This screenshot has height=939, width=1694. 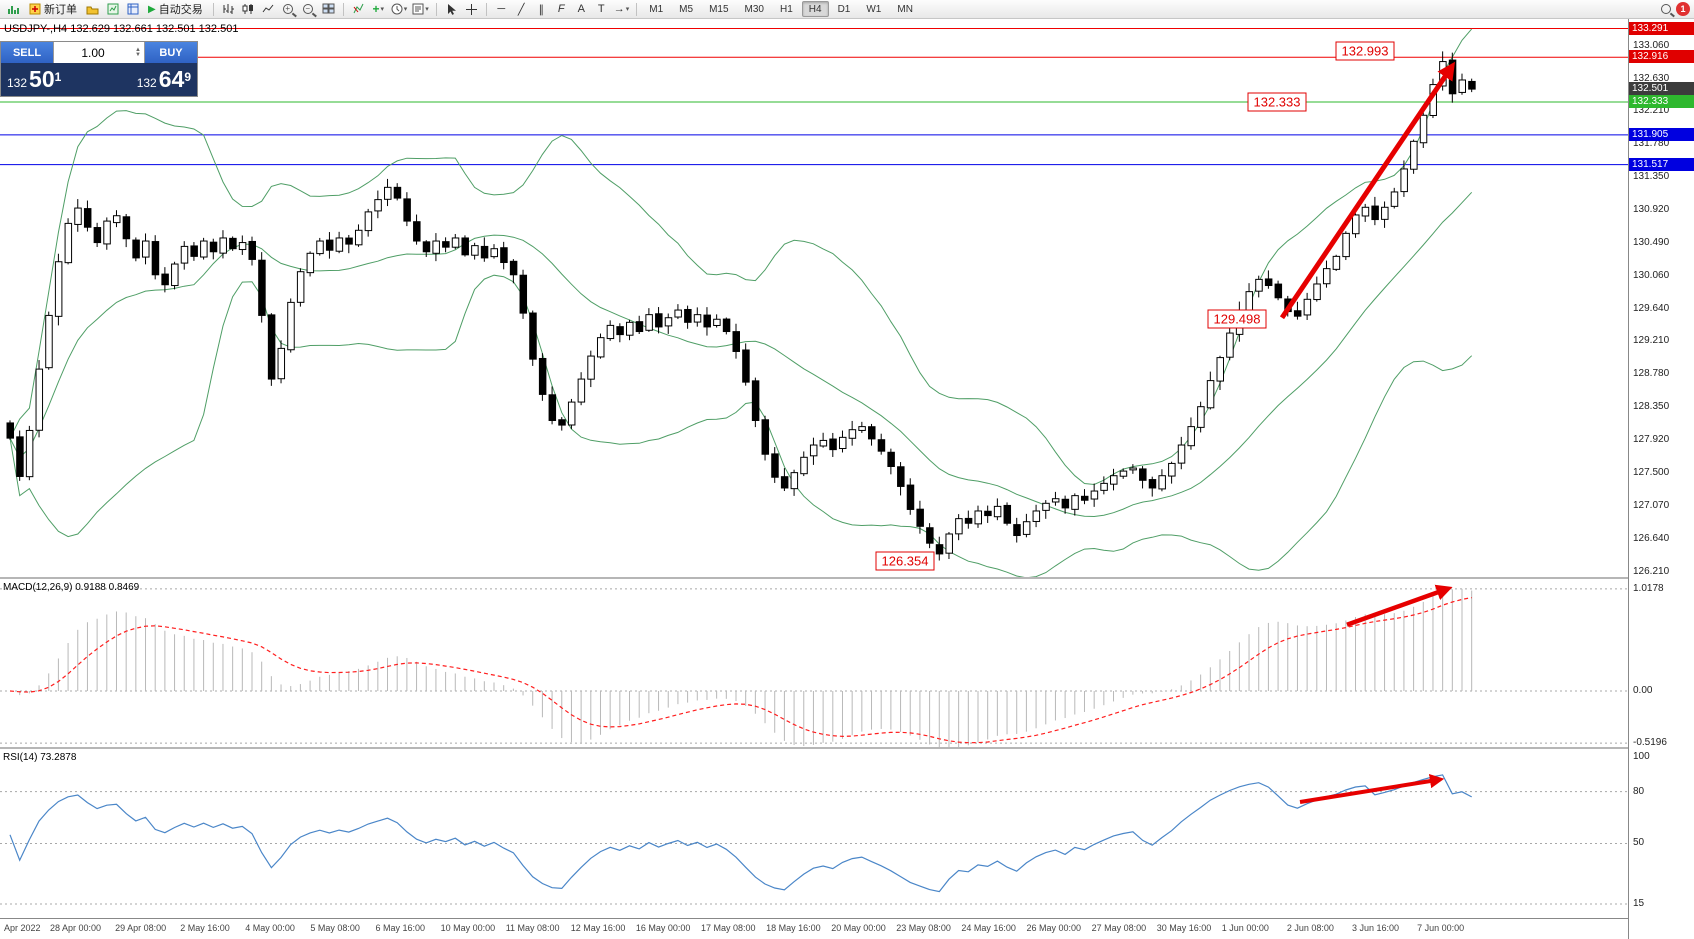 I want to click on auto-trading-label: 自动交易, so click(x=180, y=10).